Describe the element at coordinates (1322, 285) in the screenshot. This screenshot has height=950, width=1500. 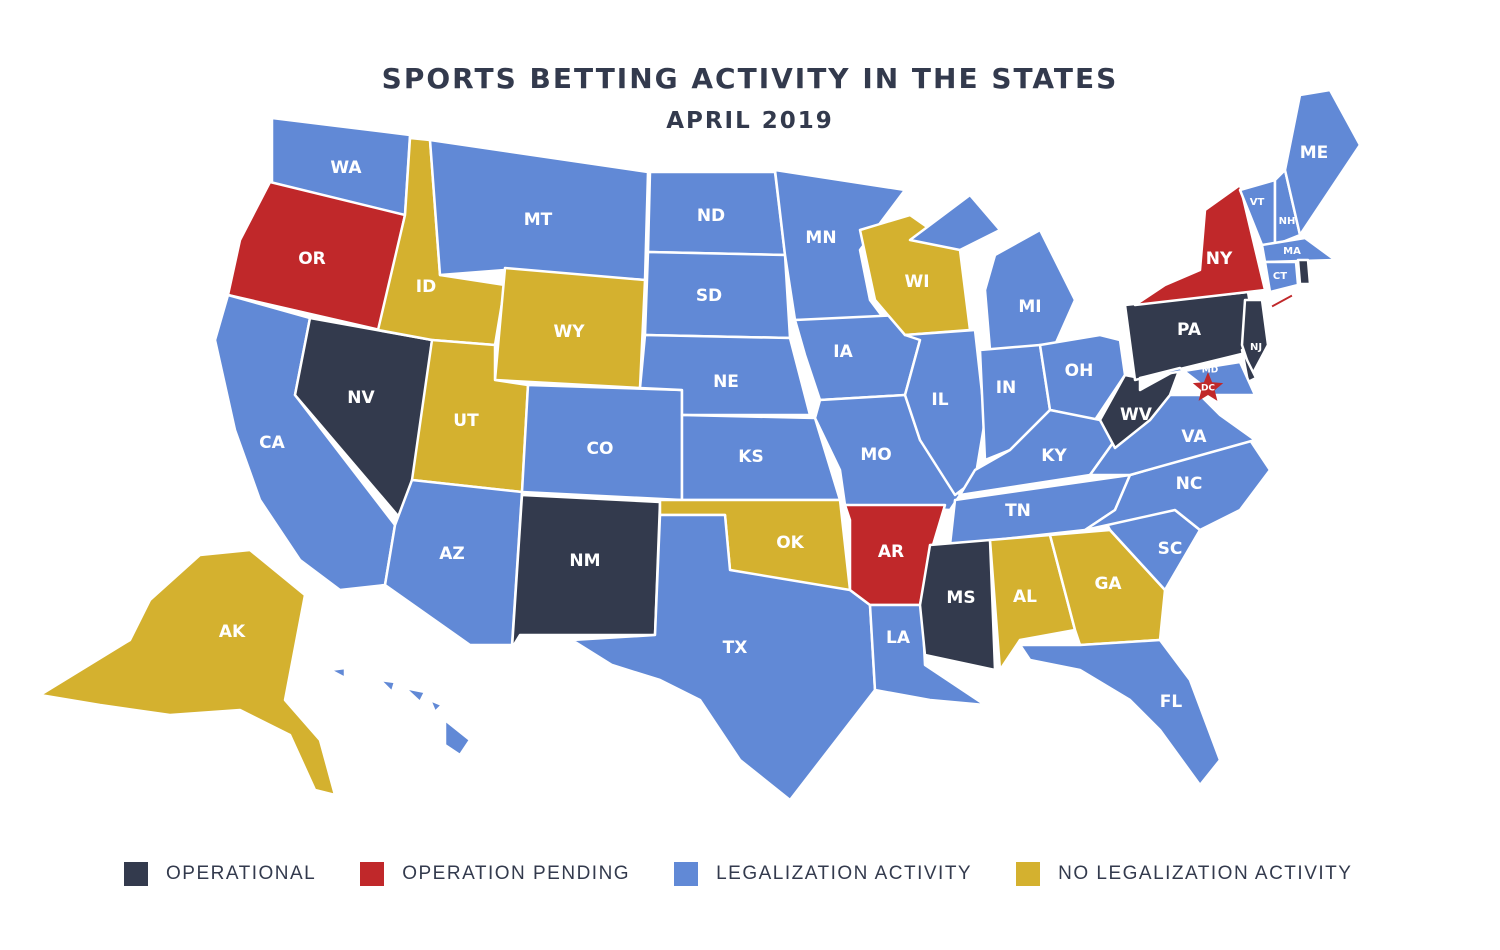
I see `state-label-RI: RI` at that location.